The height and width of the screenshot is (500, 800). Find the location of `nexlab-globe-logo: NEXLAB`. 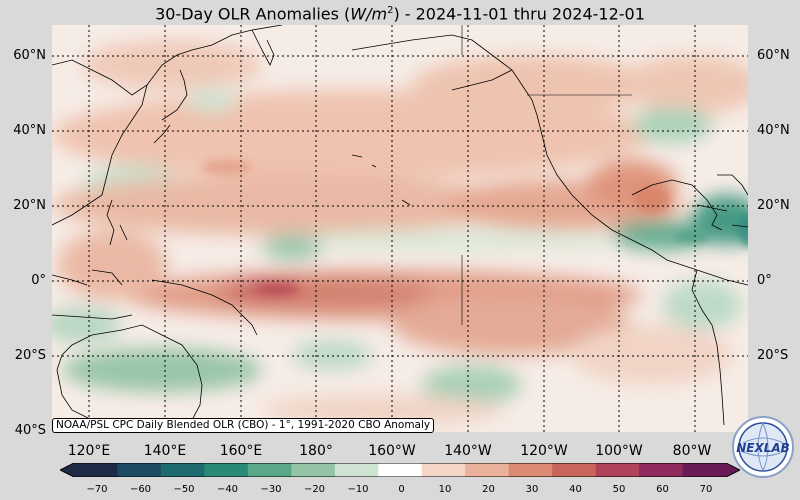

nexlab-globe-logo: NEXLAB is located at coordinates (763, 447).